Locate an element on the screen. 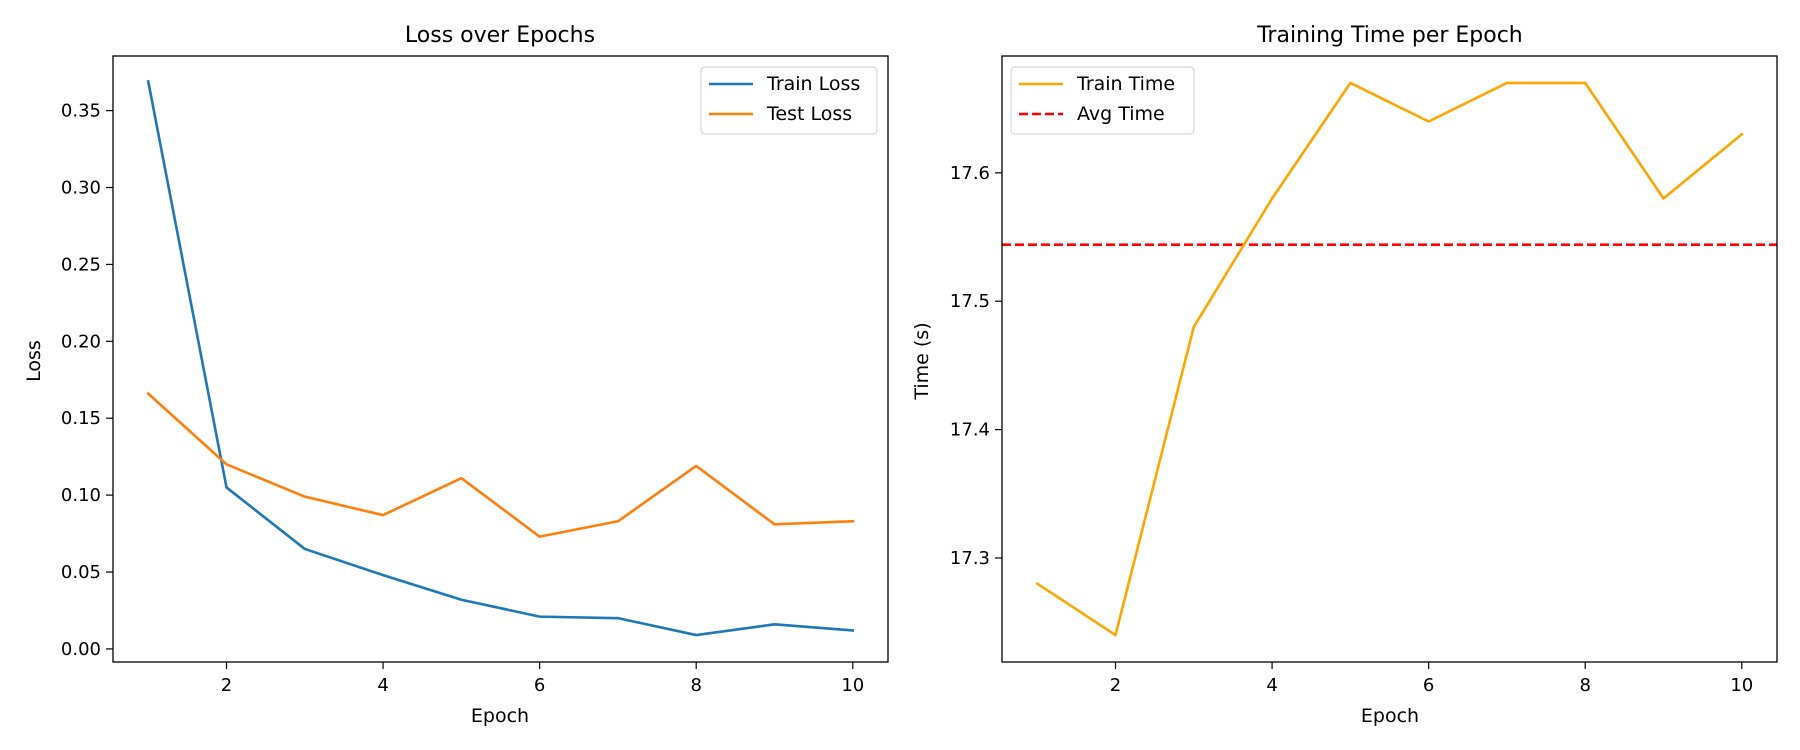 This screenshot has width=1800, height=750. time-y-tick-label: 17.6 is located at coordinates (970, 173).